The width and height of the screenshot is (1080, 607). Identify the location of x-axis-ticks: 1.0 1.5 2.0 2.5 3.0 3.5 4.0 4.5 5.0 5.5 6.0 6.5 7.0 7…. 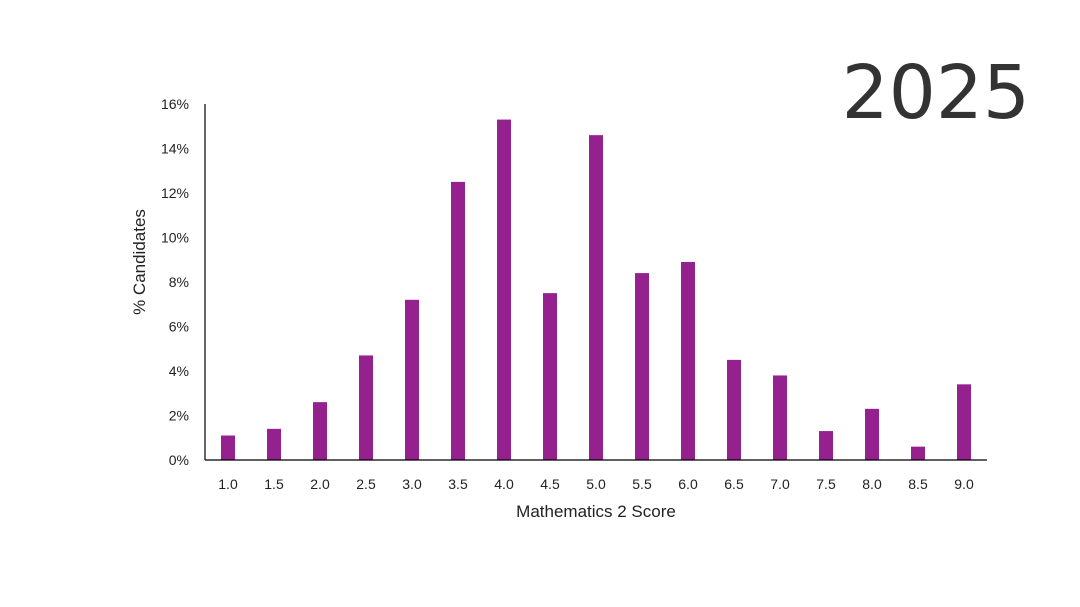
(596, 484).